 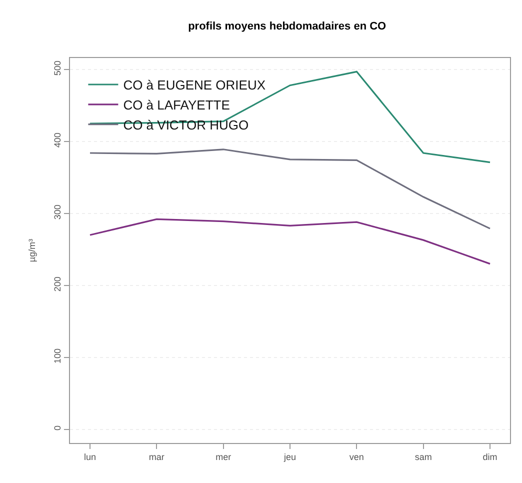 What do you see at coordinates (423, 457) in the screenshot?
I see `x-tick-label: sam` at bounding box center [423, 457].